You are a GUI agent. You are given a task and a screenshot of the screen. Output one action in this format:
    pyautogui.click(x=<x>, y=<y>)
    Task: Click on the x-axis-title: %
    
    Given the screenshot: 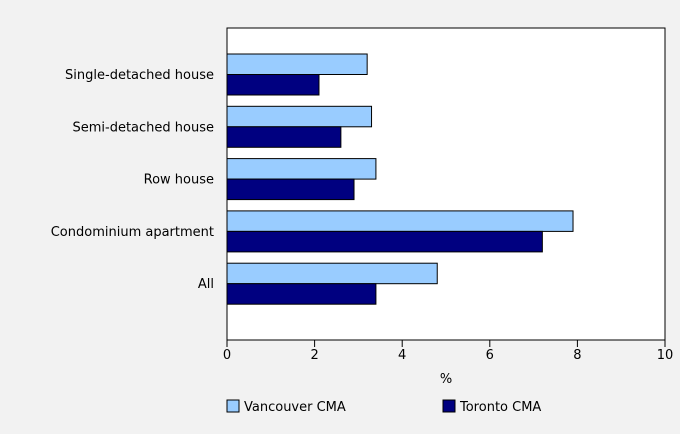 What is the action you would take?
    pyautogui.click(x=446, y=379)
    